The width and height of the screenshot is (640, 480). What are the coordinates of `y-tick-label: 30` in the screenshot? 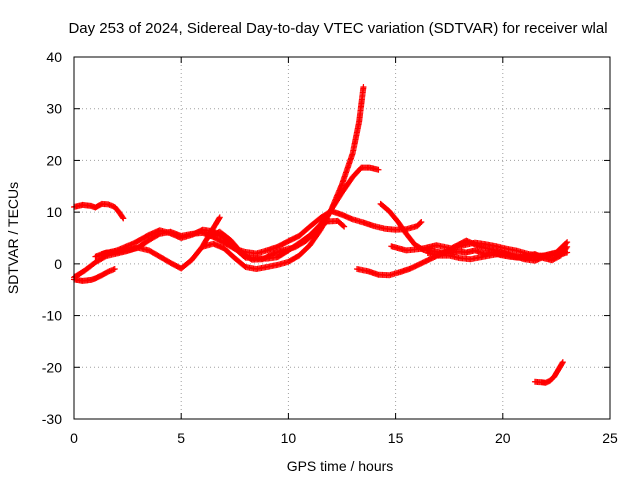 It's located at (54, 109).